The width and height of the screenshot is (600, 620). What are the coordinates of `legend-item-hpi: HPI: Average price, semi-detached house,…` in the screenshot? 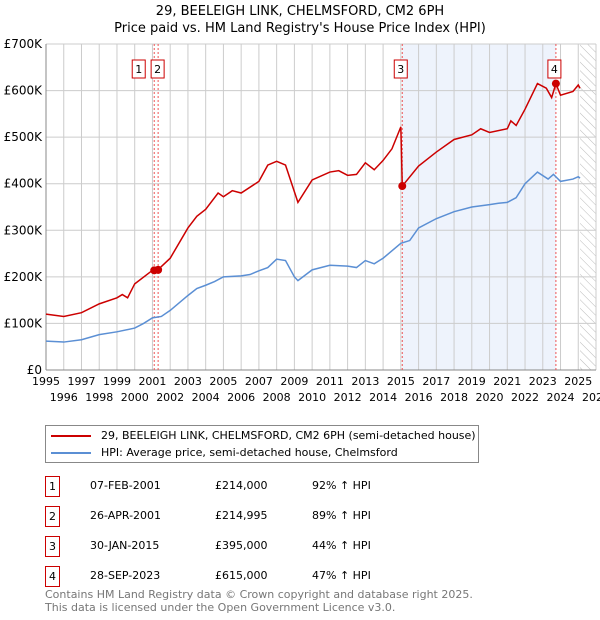 It's located at (222, 453).